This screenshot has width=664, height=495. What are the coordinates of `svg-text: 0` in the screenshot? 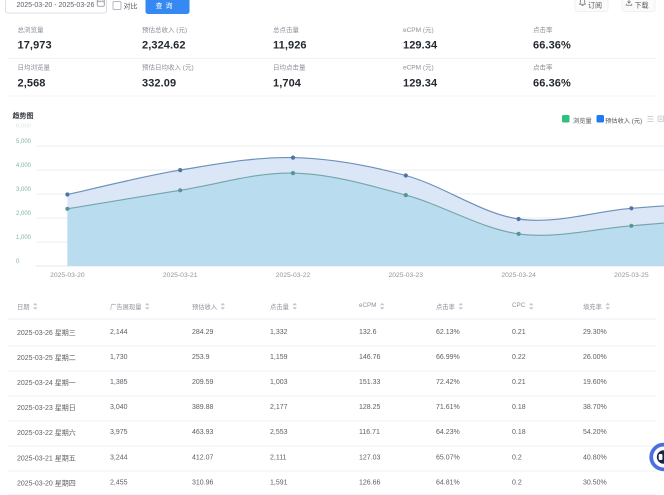 It's located at (18, 262).